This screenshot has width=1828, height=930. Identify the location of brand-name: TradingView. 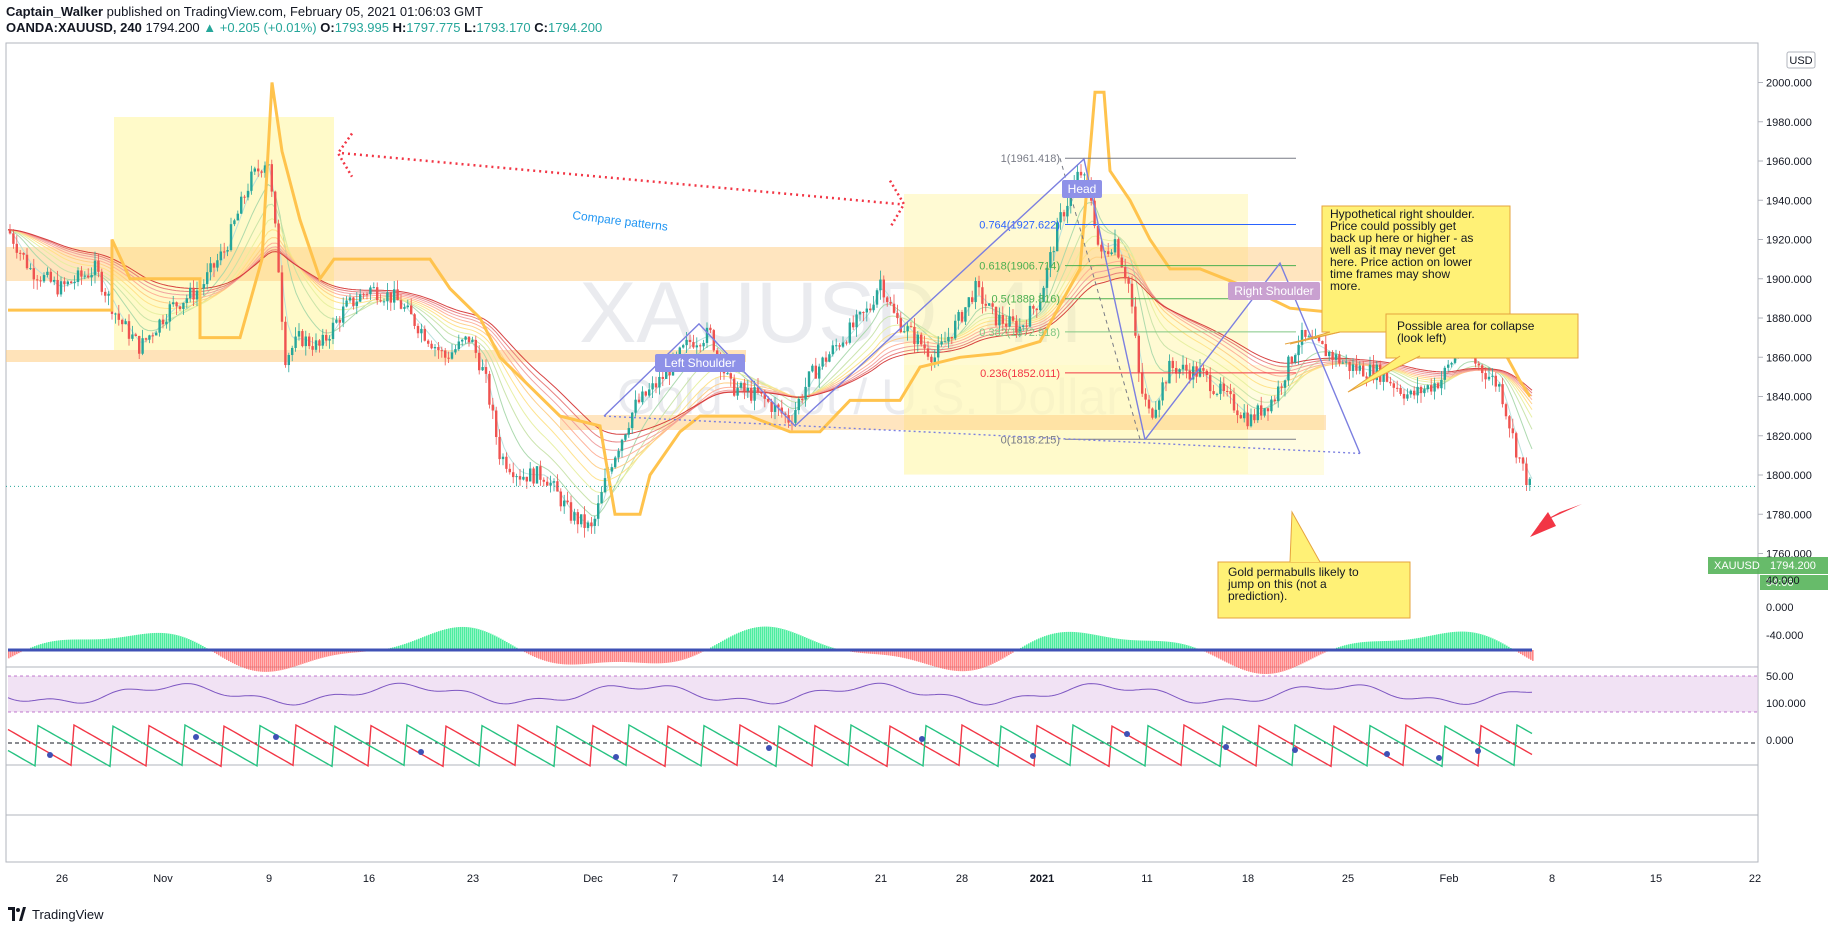
(68, 914).